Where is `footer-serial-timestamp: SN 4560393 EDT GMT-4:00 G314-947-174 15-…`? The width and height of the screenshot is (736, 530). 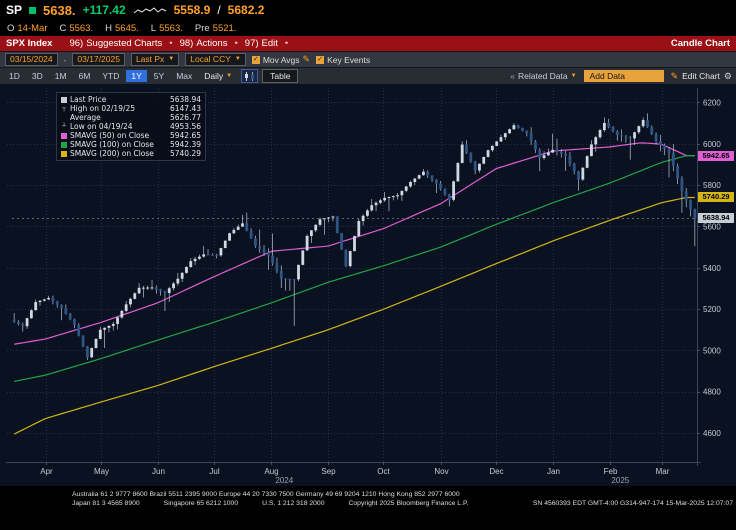 footer-serial-timestamp: SN 4560393 EDT GMT-4:00 G314-947-174 15-… is located at coordinates (632, 503).